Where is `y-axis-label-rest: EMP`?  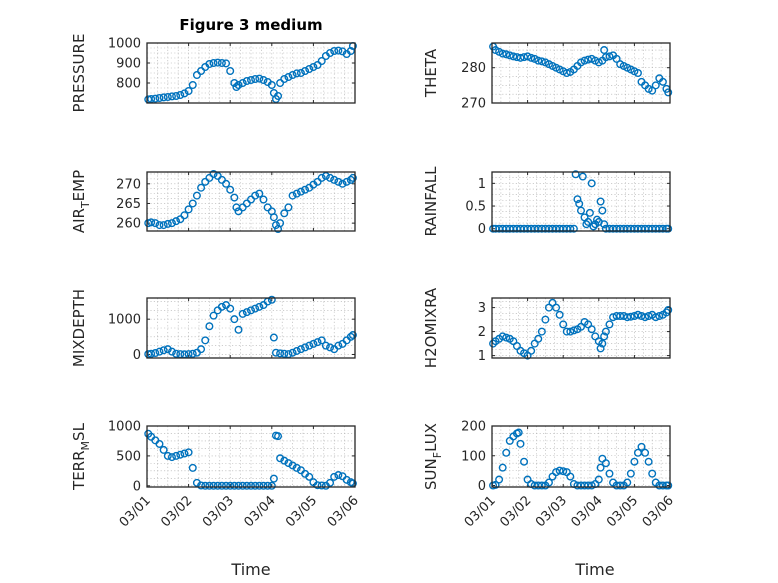 y-axis-label-rest: EMP is located at coordinates (79, 185).